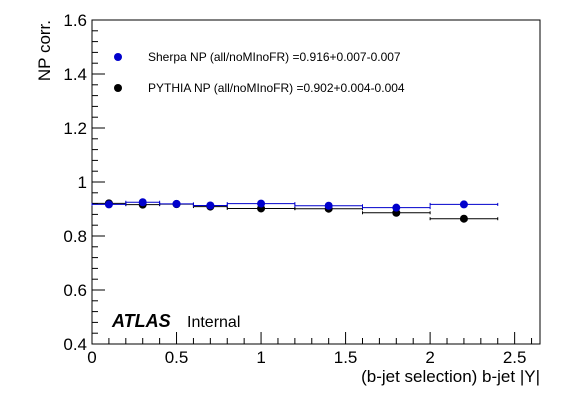  Describe the element at coordinates (177, 357) in the screenshot. I see `x-tick-label: 0.5` at that location.